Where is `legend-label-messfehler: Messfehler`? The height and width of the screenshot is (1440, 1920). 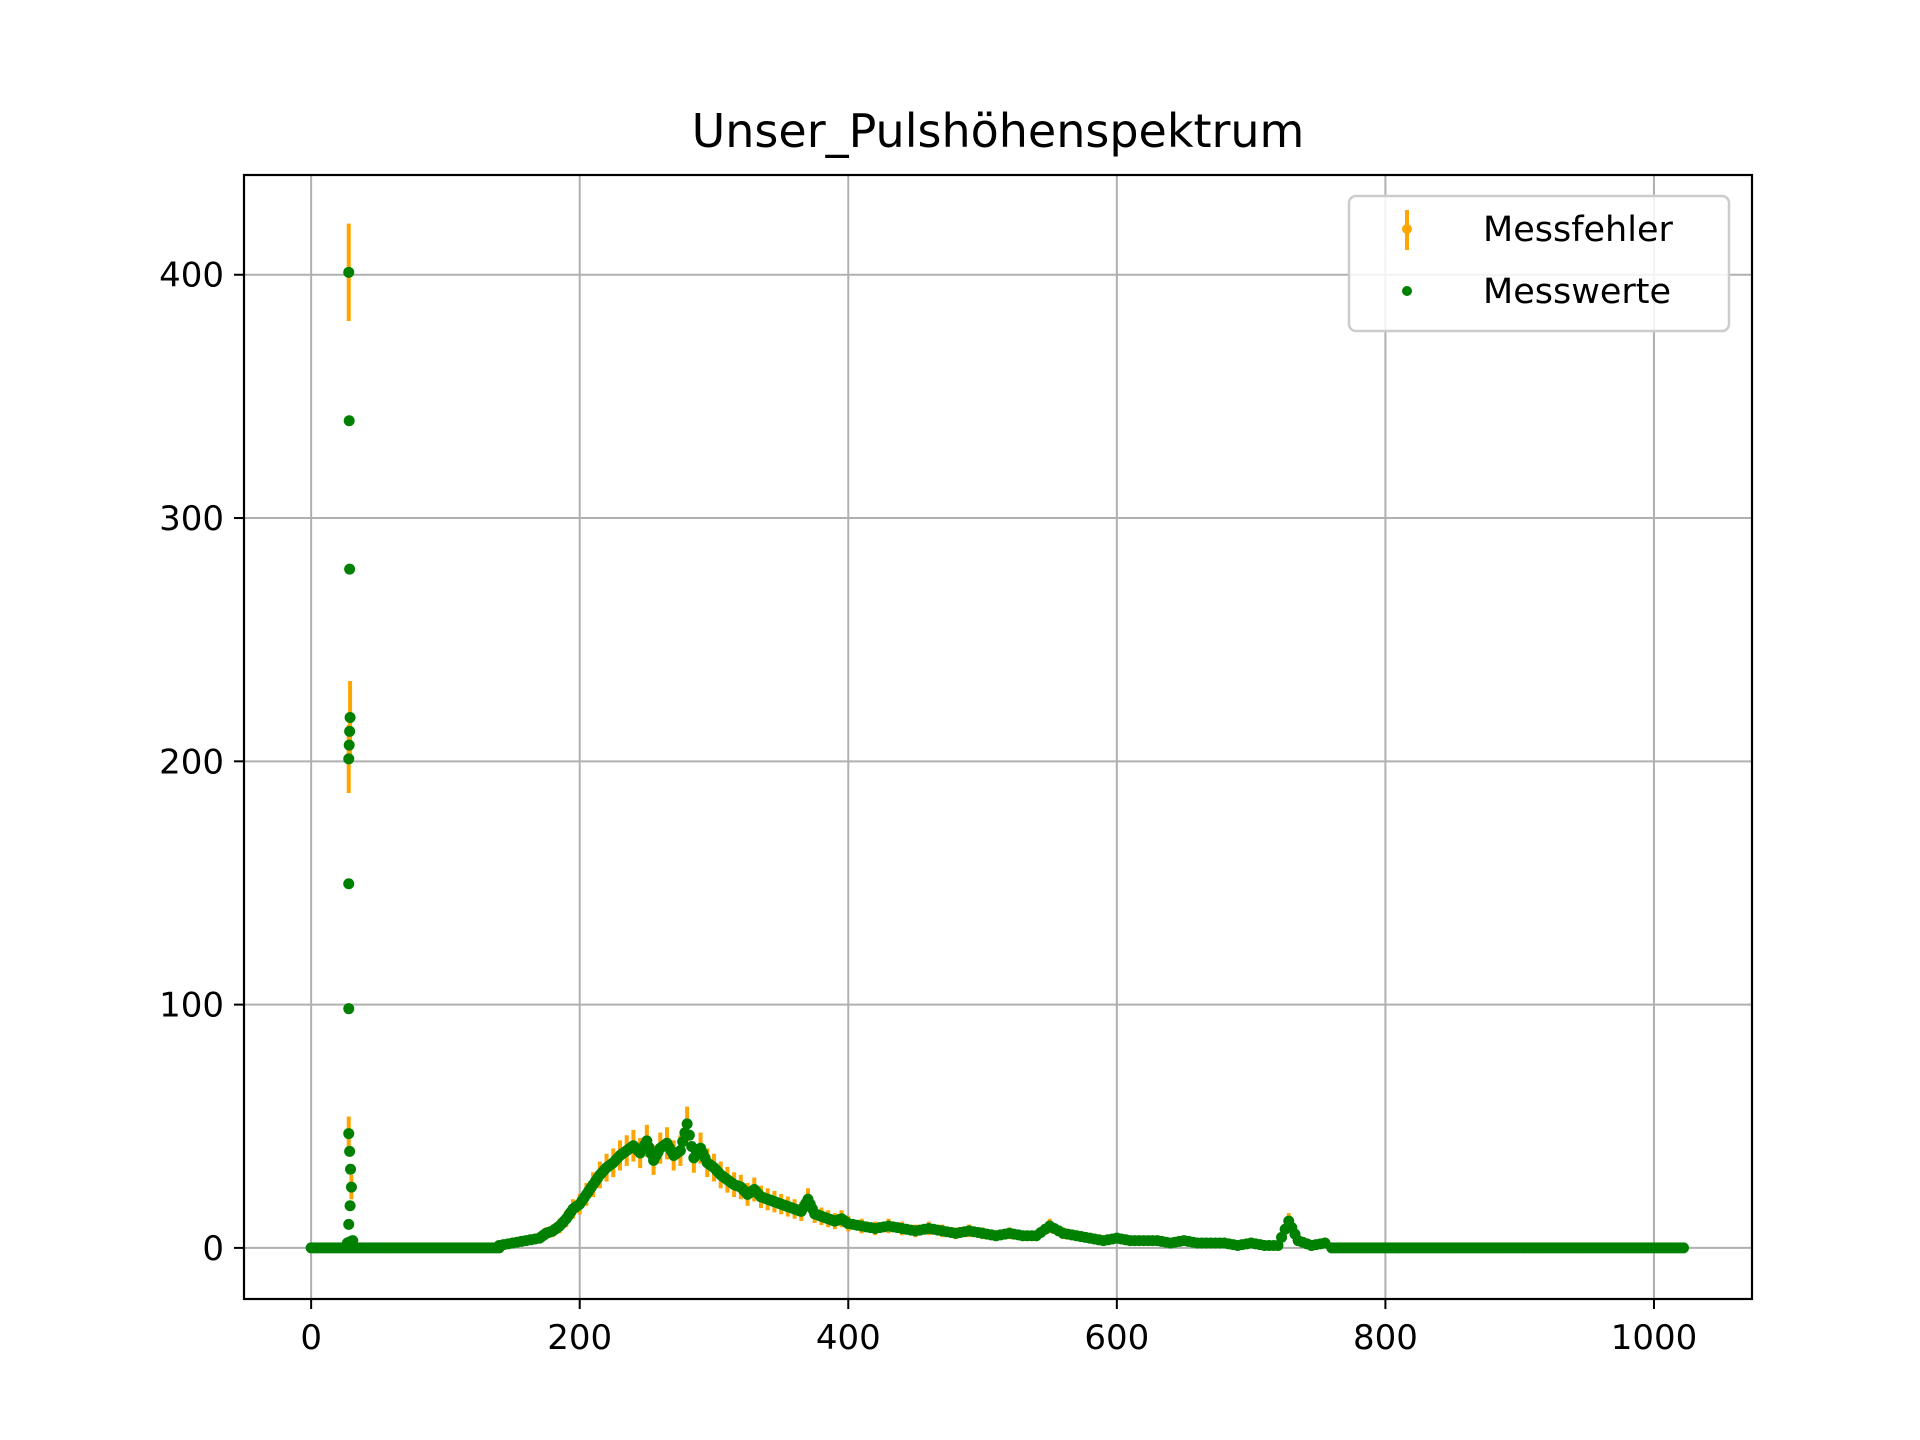 legend-label-messfehler: Messfehler is located at coordinates (1578, 230).